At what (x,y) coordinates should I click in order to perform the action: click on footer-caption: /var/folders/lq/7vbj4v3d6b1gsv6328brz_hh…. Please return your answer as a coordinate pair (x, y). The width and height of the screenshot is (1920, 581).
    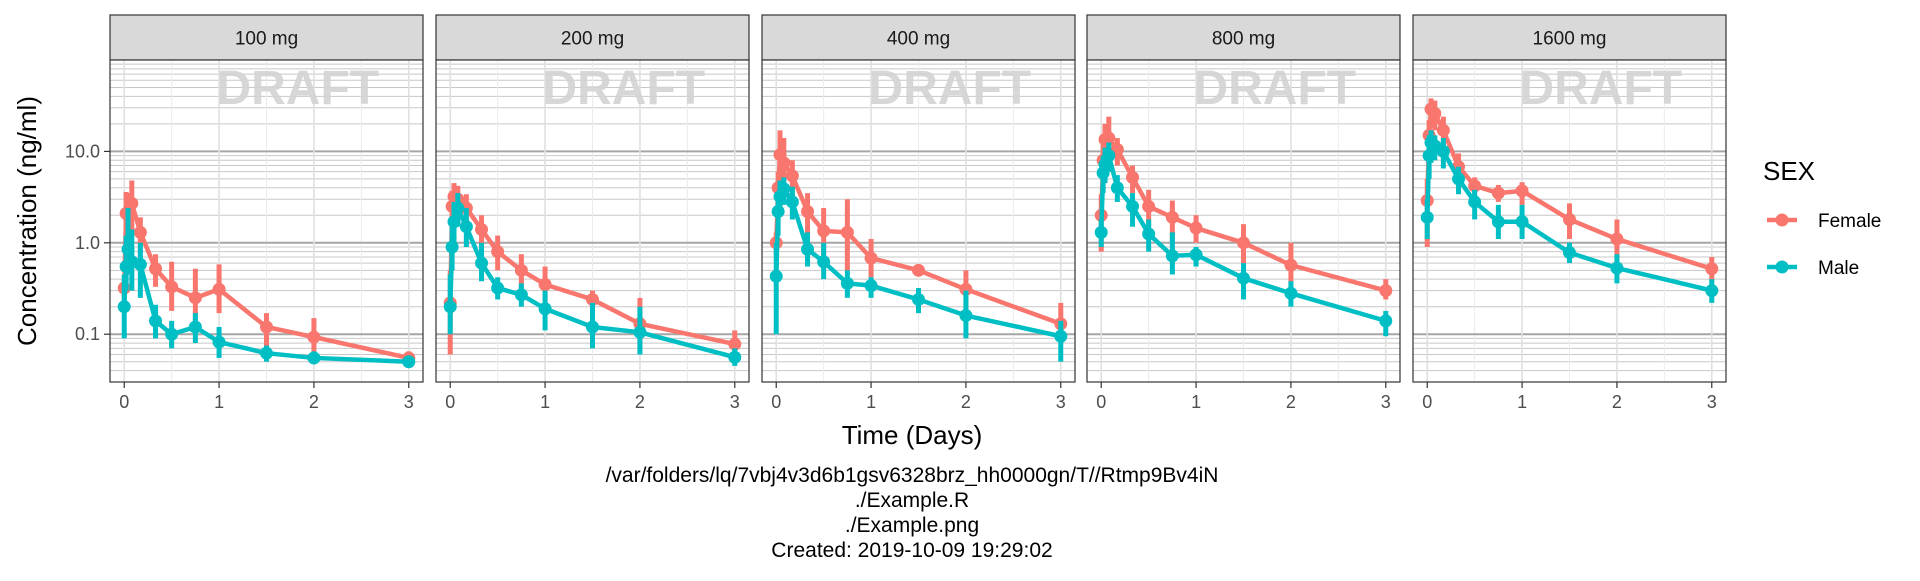
    Looking at the image, I should click on (912, 513).